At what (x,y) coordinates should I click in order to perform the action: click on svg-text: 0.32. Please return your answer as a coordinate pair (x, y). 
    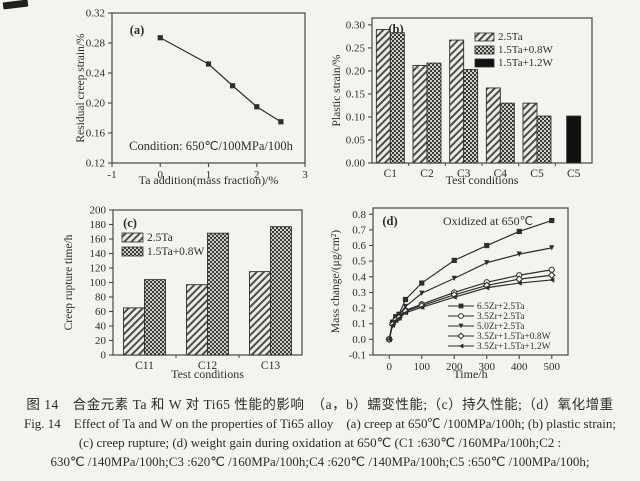
    Looking at the image, I should click on (95, 14).